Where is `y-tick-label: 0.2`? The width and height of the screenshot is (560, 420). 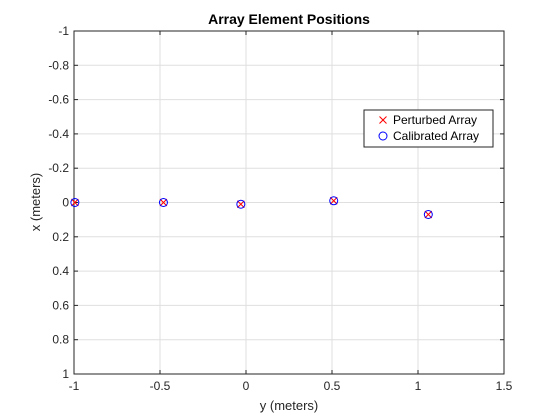
y-tick-label: 0.2 is located at coordinates (60, 237).